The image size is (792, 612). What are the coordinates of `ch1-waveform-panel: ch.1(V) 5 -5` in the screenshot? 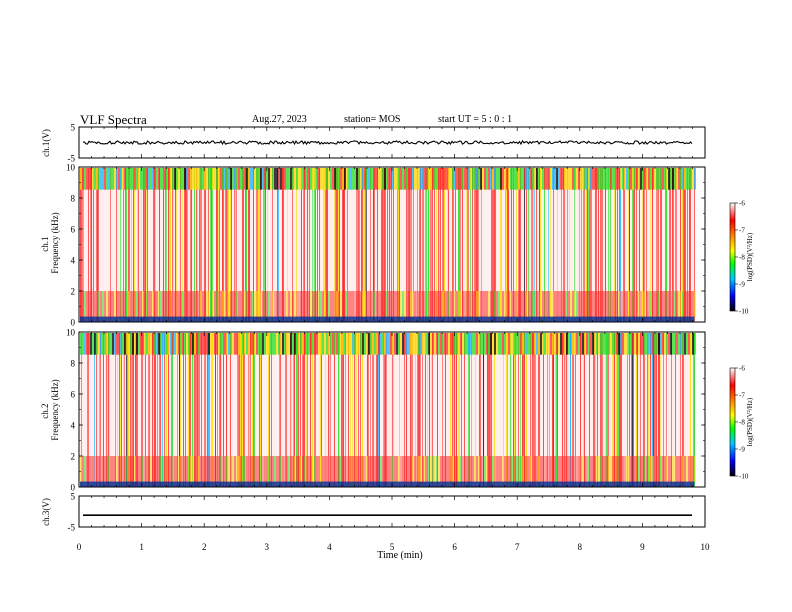 It's located at (373, 143).